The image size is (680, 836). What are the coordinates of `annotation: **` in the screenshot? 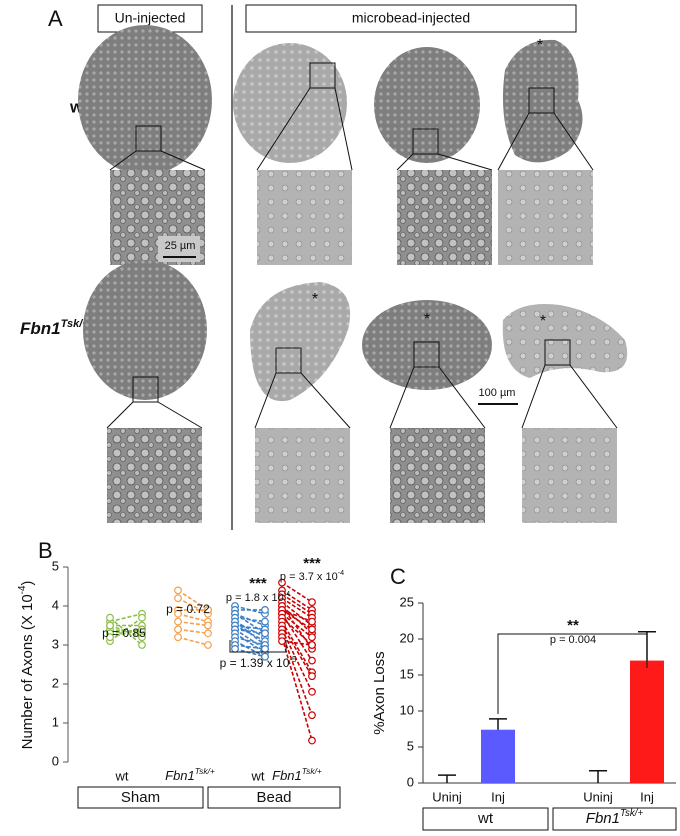 It's located at (573, 625).